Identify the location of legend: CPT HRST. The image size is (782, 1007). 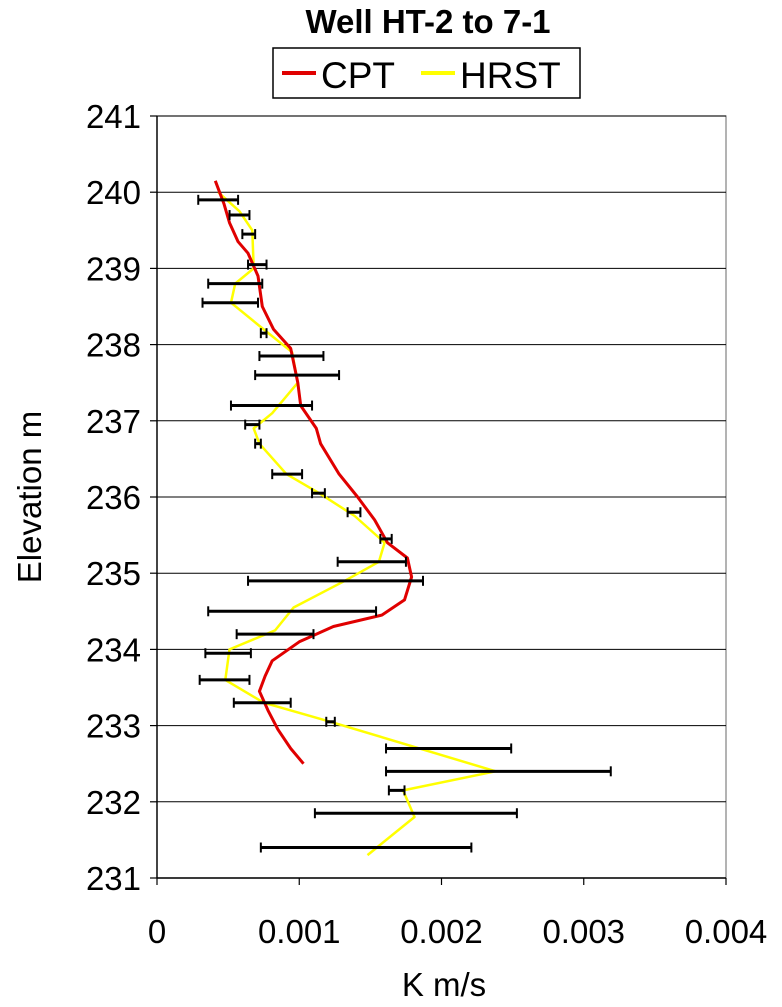
(426, 73).